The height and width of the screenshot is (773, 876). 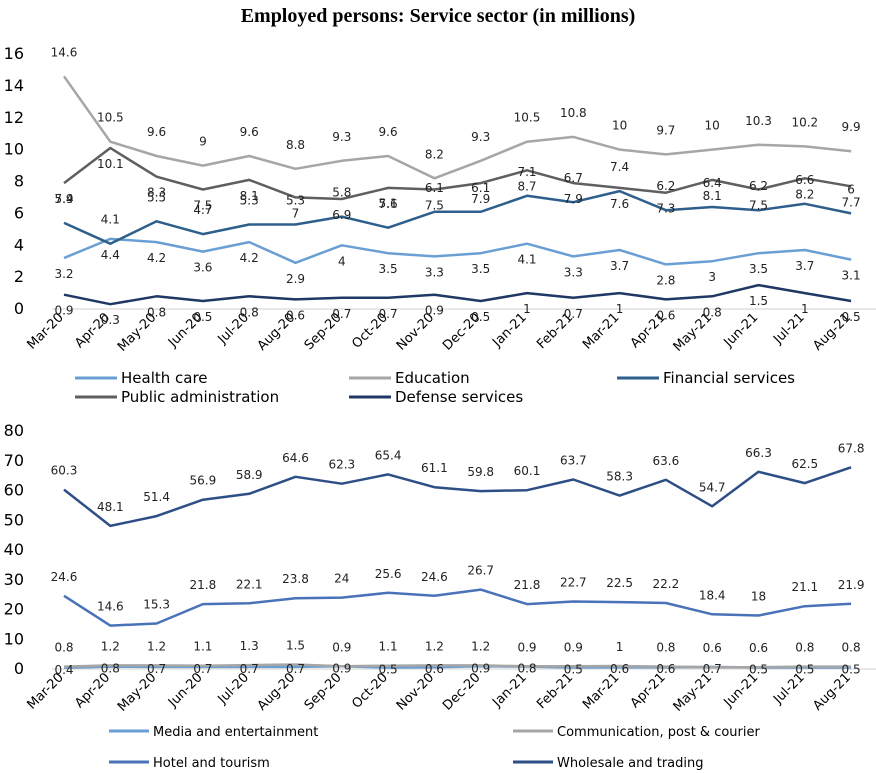 I want to click on data-label: 7, so click(x=296, y=213).